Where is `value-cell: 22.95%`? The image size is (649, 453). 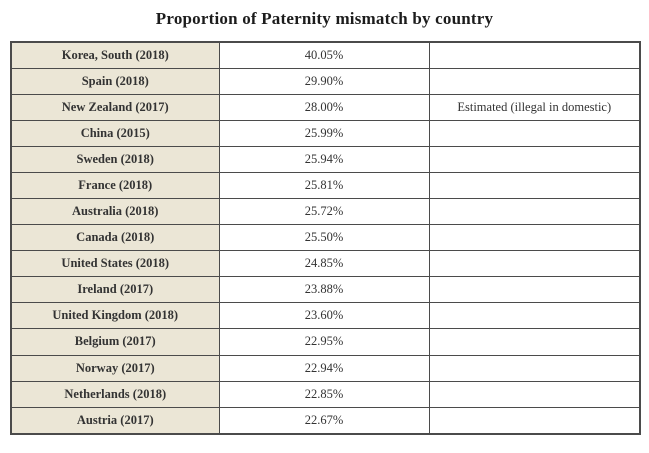
value-cell: 22.95% is located at coordinates (324, 342).